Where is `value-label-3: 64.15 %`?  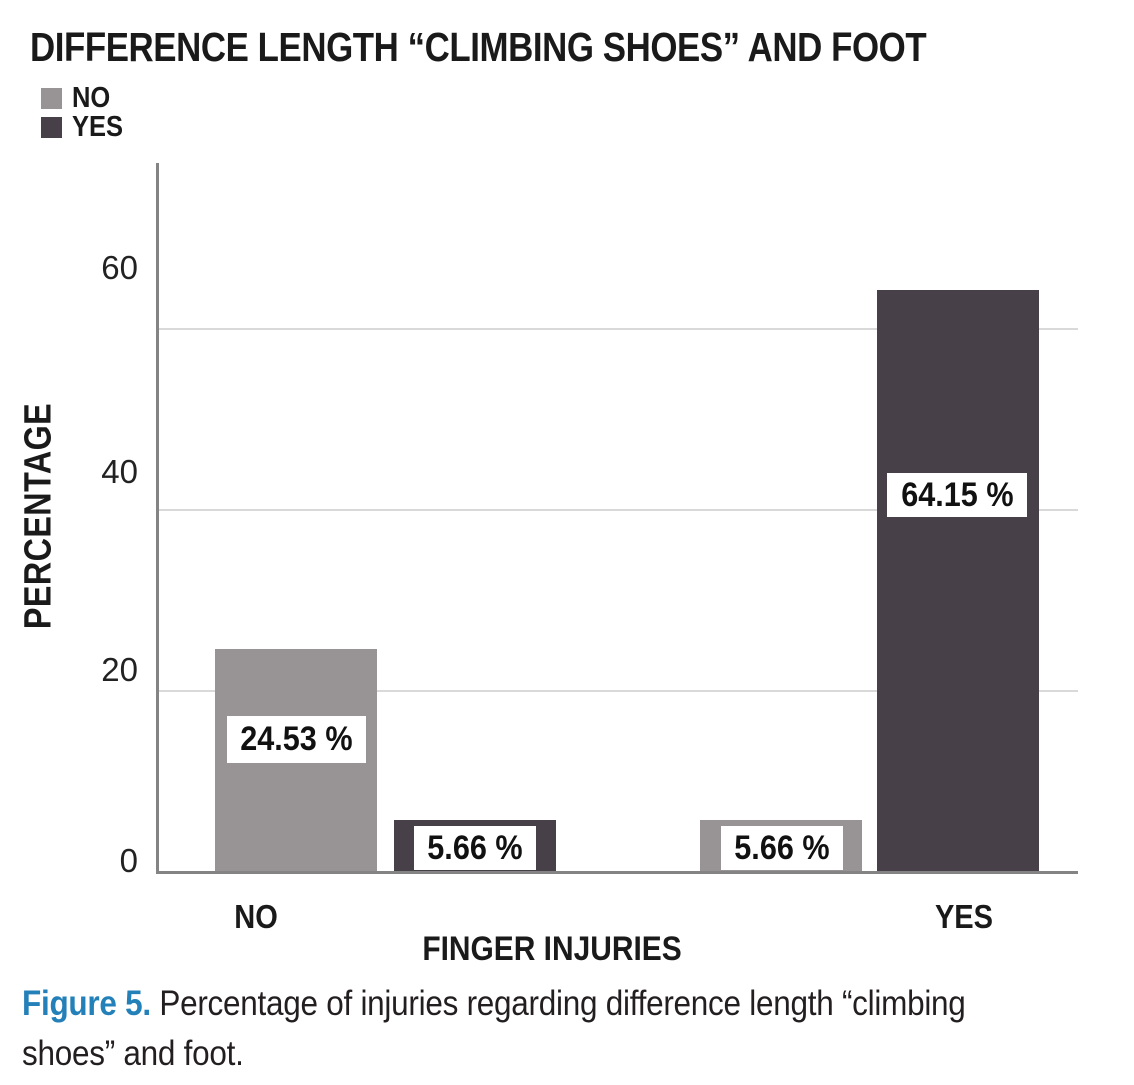 value-label-3: 64.15 % is located at coordinates (957, 495).